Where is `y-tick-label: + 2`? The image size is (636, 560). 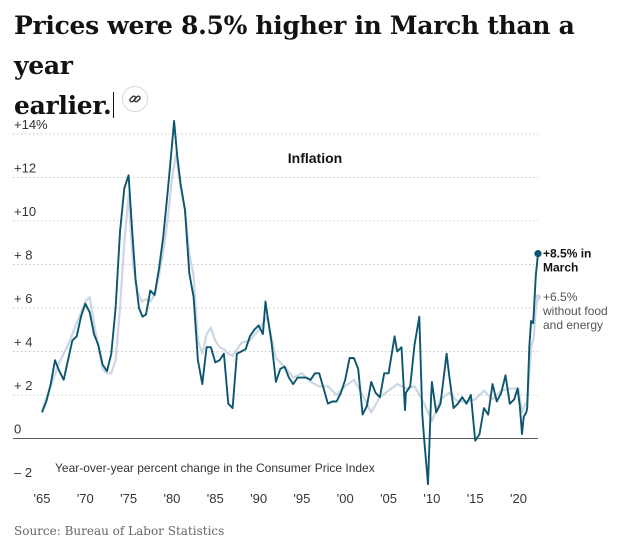
y-tick-label: + 2 is located at coordinates (23, 385).